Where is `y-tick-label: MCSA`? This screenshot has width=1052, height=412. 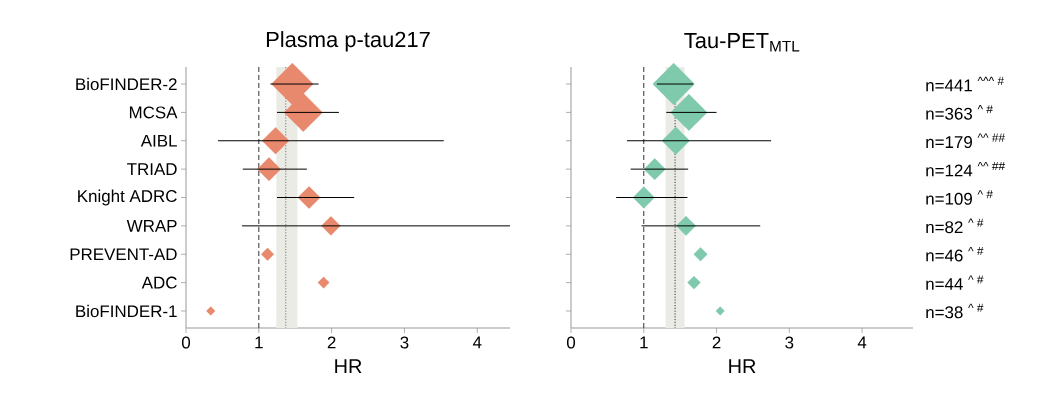
y-tick-label: MCSA is located at coordinates (153, 112).